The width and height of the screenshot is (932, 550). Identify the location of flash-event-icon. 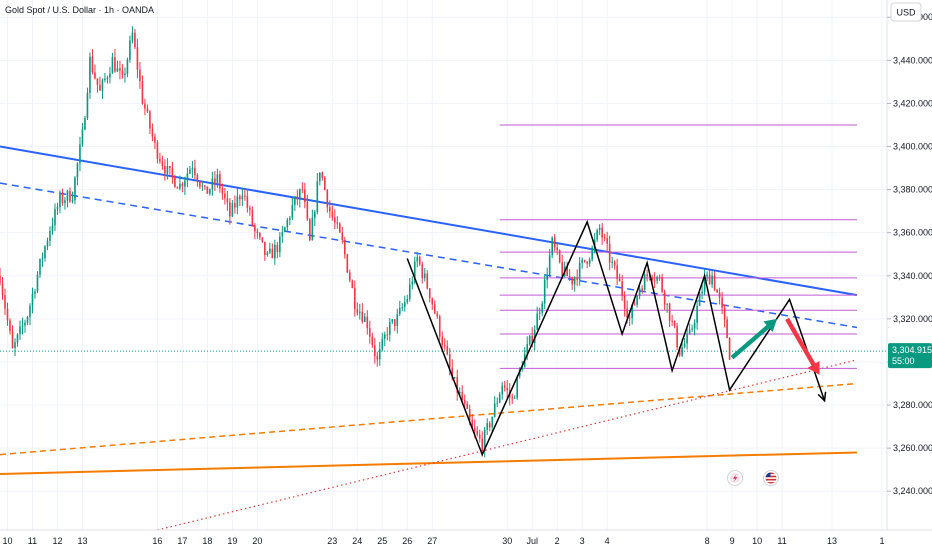
(735, 478).